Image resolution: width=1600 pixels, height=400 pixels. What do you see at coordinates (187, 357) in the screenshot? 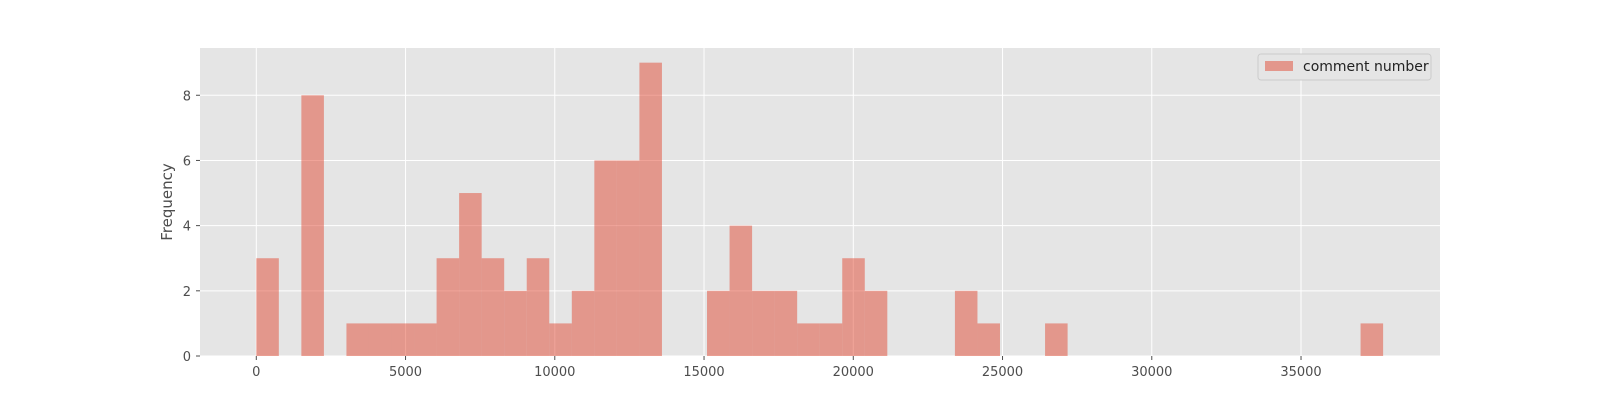
I see `y-tick-label: 0` at bounding box center [187, 357].